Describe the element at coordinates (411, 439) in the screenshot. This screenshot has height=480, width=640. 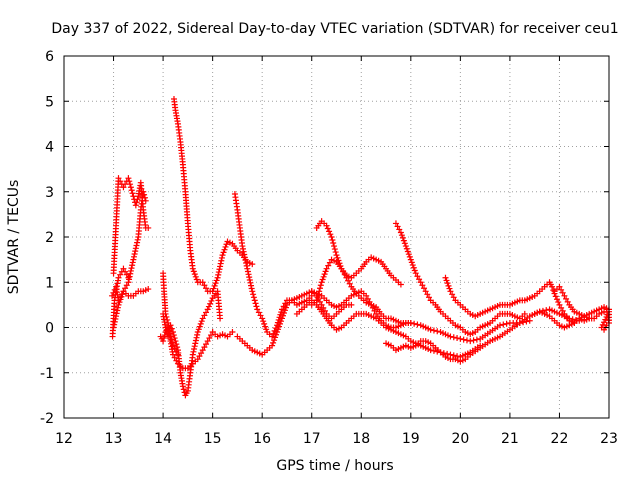
I see `x-tick-label: 19` at that location.